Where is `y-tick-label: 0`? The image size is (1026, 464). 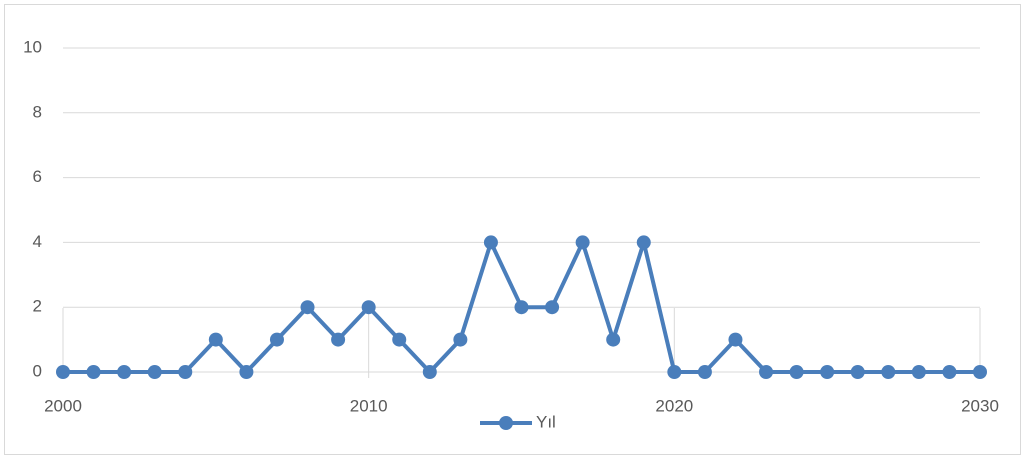 y-tick-label: 0 is located at coordinates (37, 370).